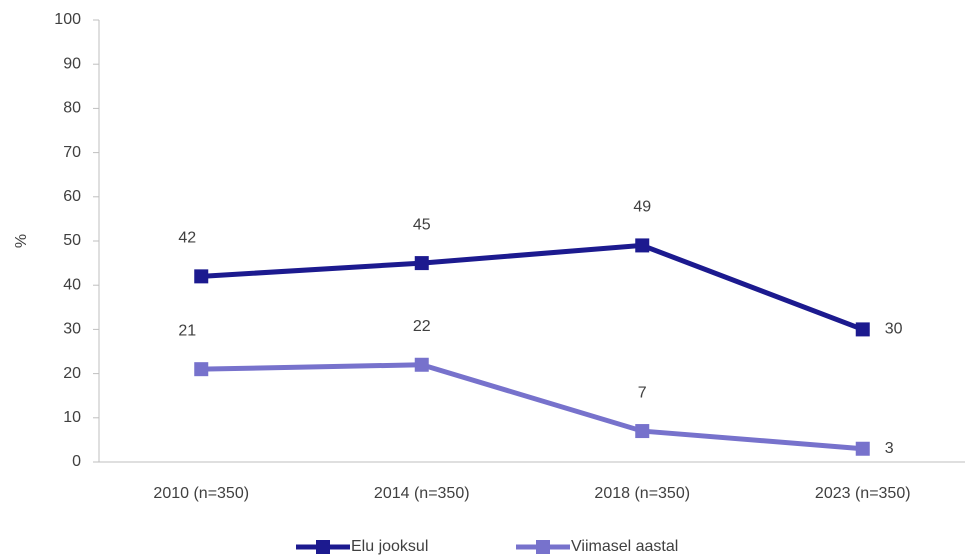 The image size is (974, 559). Describe the element at coordinates (642, 392) in the screenshot. I see `data-label: 7` at that location.